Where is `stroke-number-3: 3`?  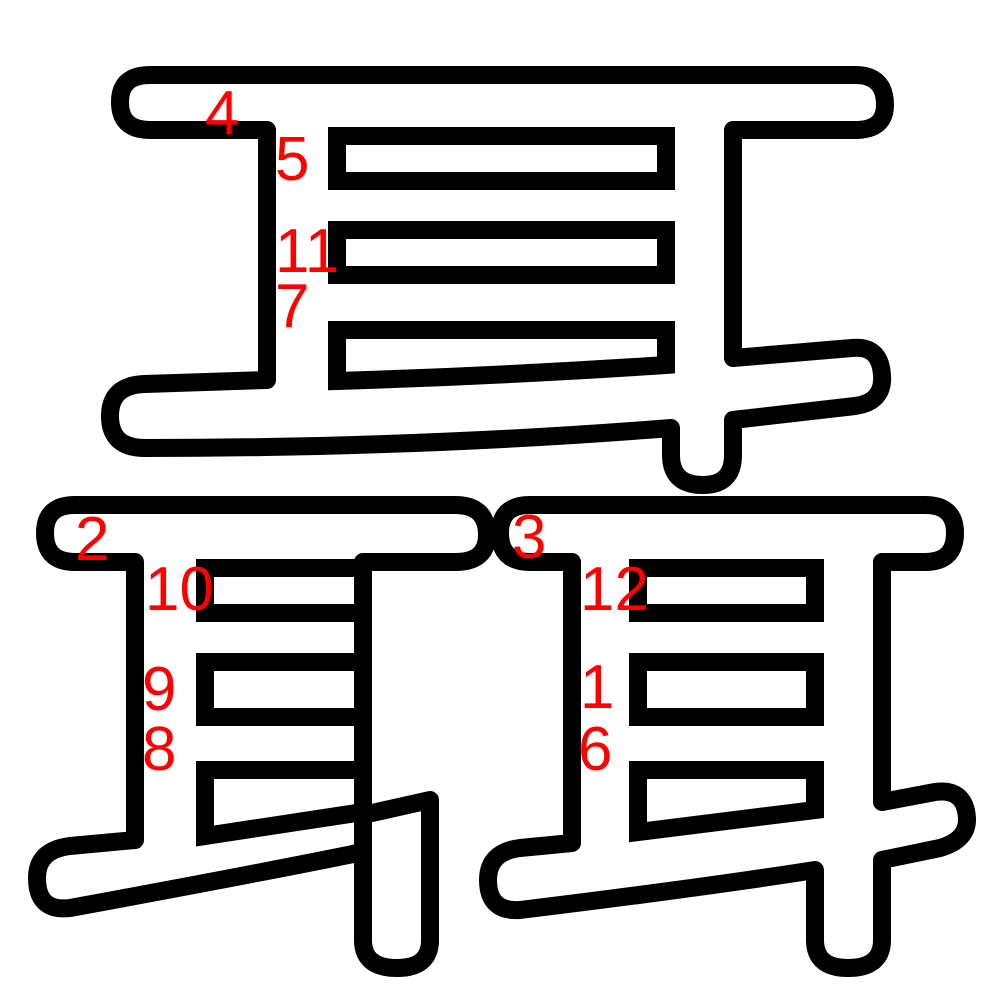
stroke-number-3: 3 is located at coordinates (529, 537).